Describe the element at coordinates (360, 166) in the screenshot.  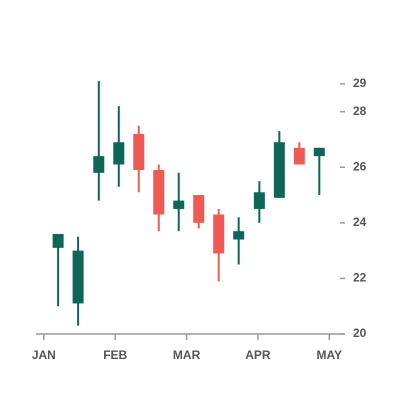
I see `y-tick-label: 26` at that location.